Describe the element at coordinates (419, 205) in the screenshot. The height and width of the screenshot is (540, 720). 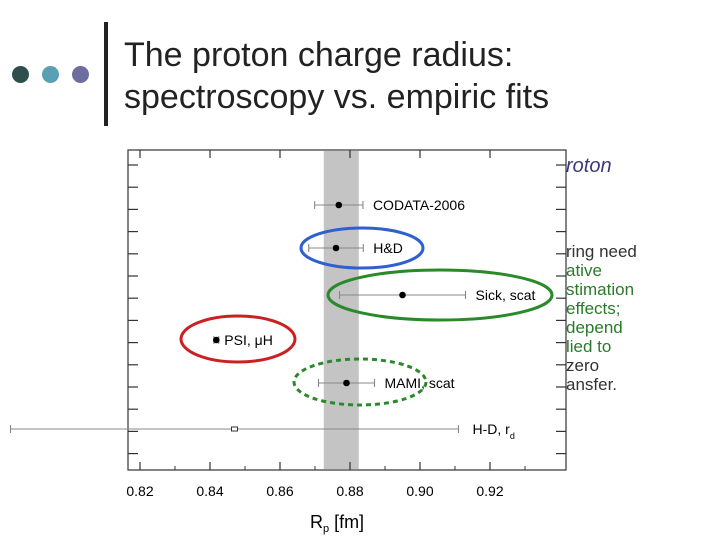
I see `point-label: CODATA-2006` at that location.